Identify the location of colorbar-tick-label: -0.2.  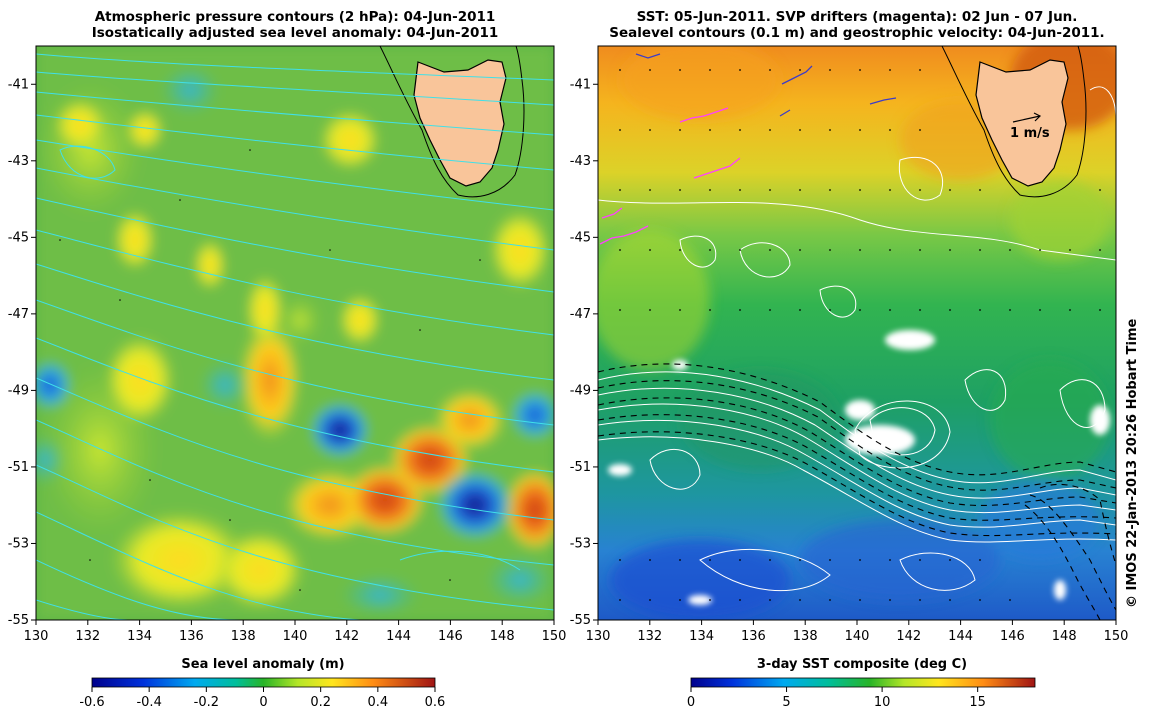
(206, 702).